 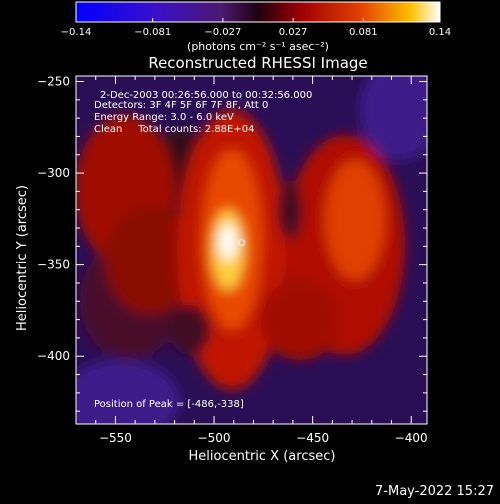 What do you see at coordinates (434, 491) in the screenshot?
I see `footer-timestamp: 7-May-2022 15:27` at bounding box center [434, 491].